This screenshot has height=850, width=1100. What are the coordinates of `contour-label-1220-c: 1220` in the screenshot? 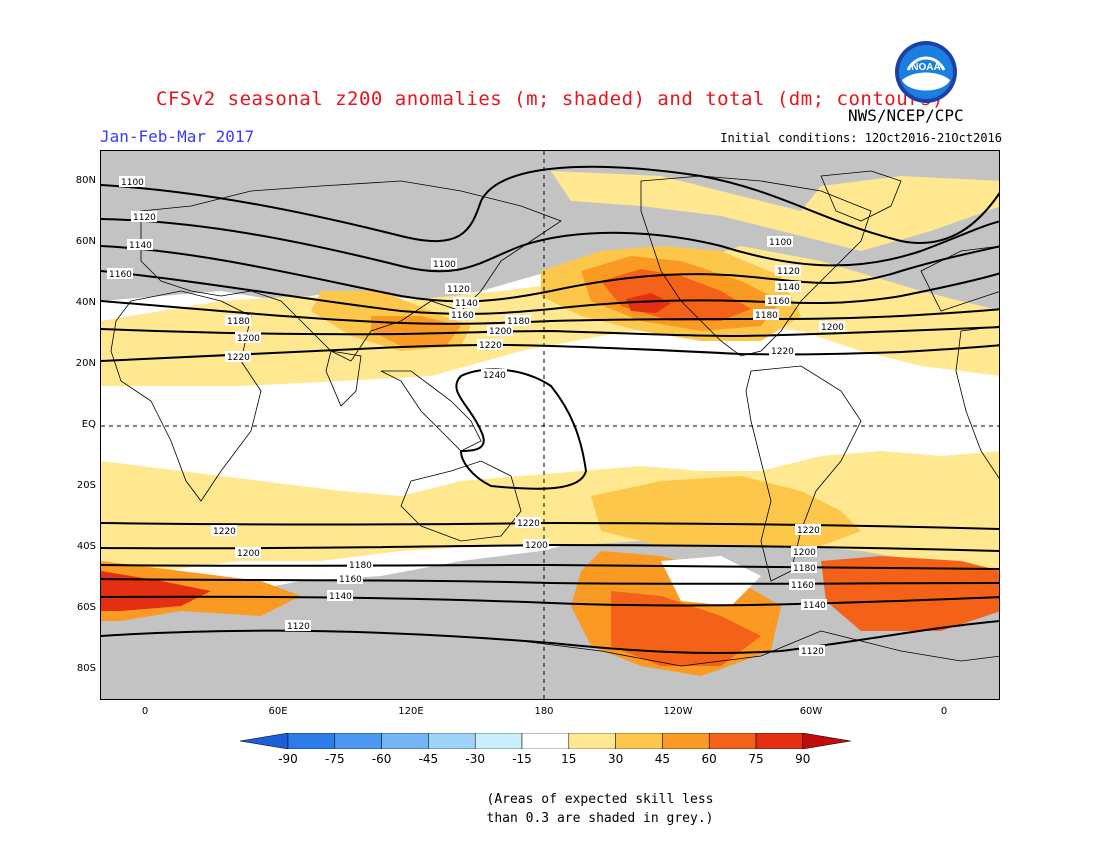 It's located at (782, 351).